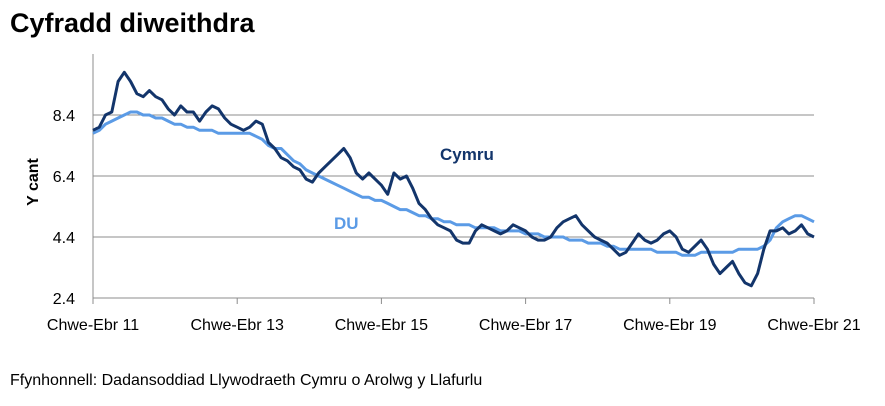 The height and width of the screenshot is (406, 885). What do you see at coordinates (33, 181) in the screenshot?
I see `y-axis-label: Y cant` at bounding box center [33, 181].